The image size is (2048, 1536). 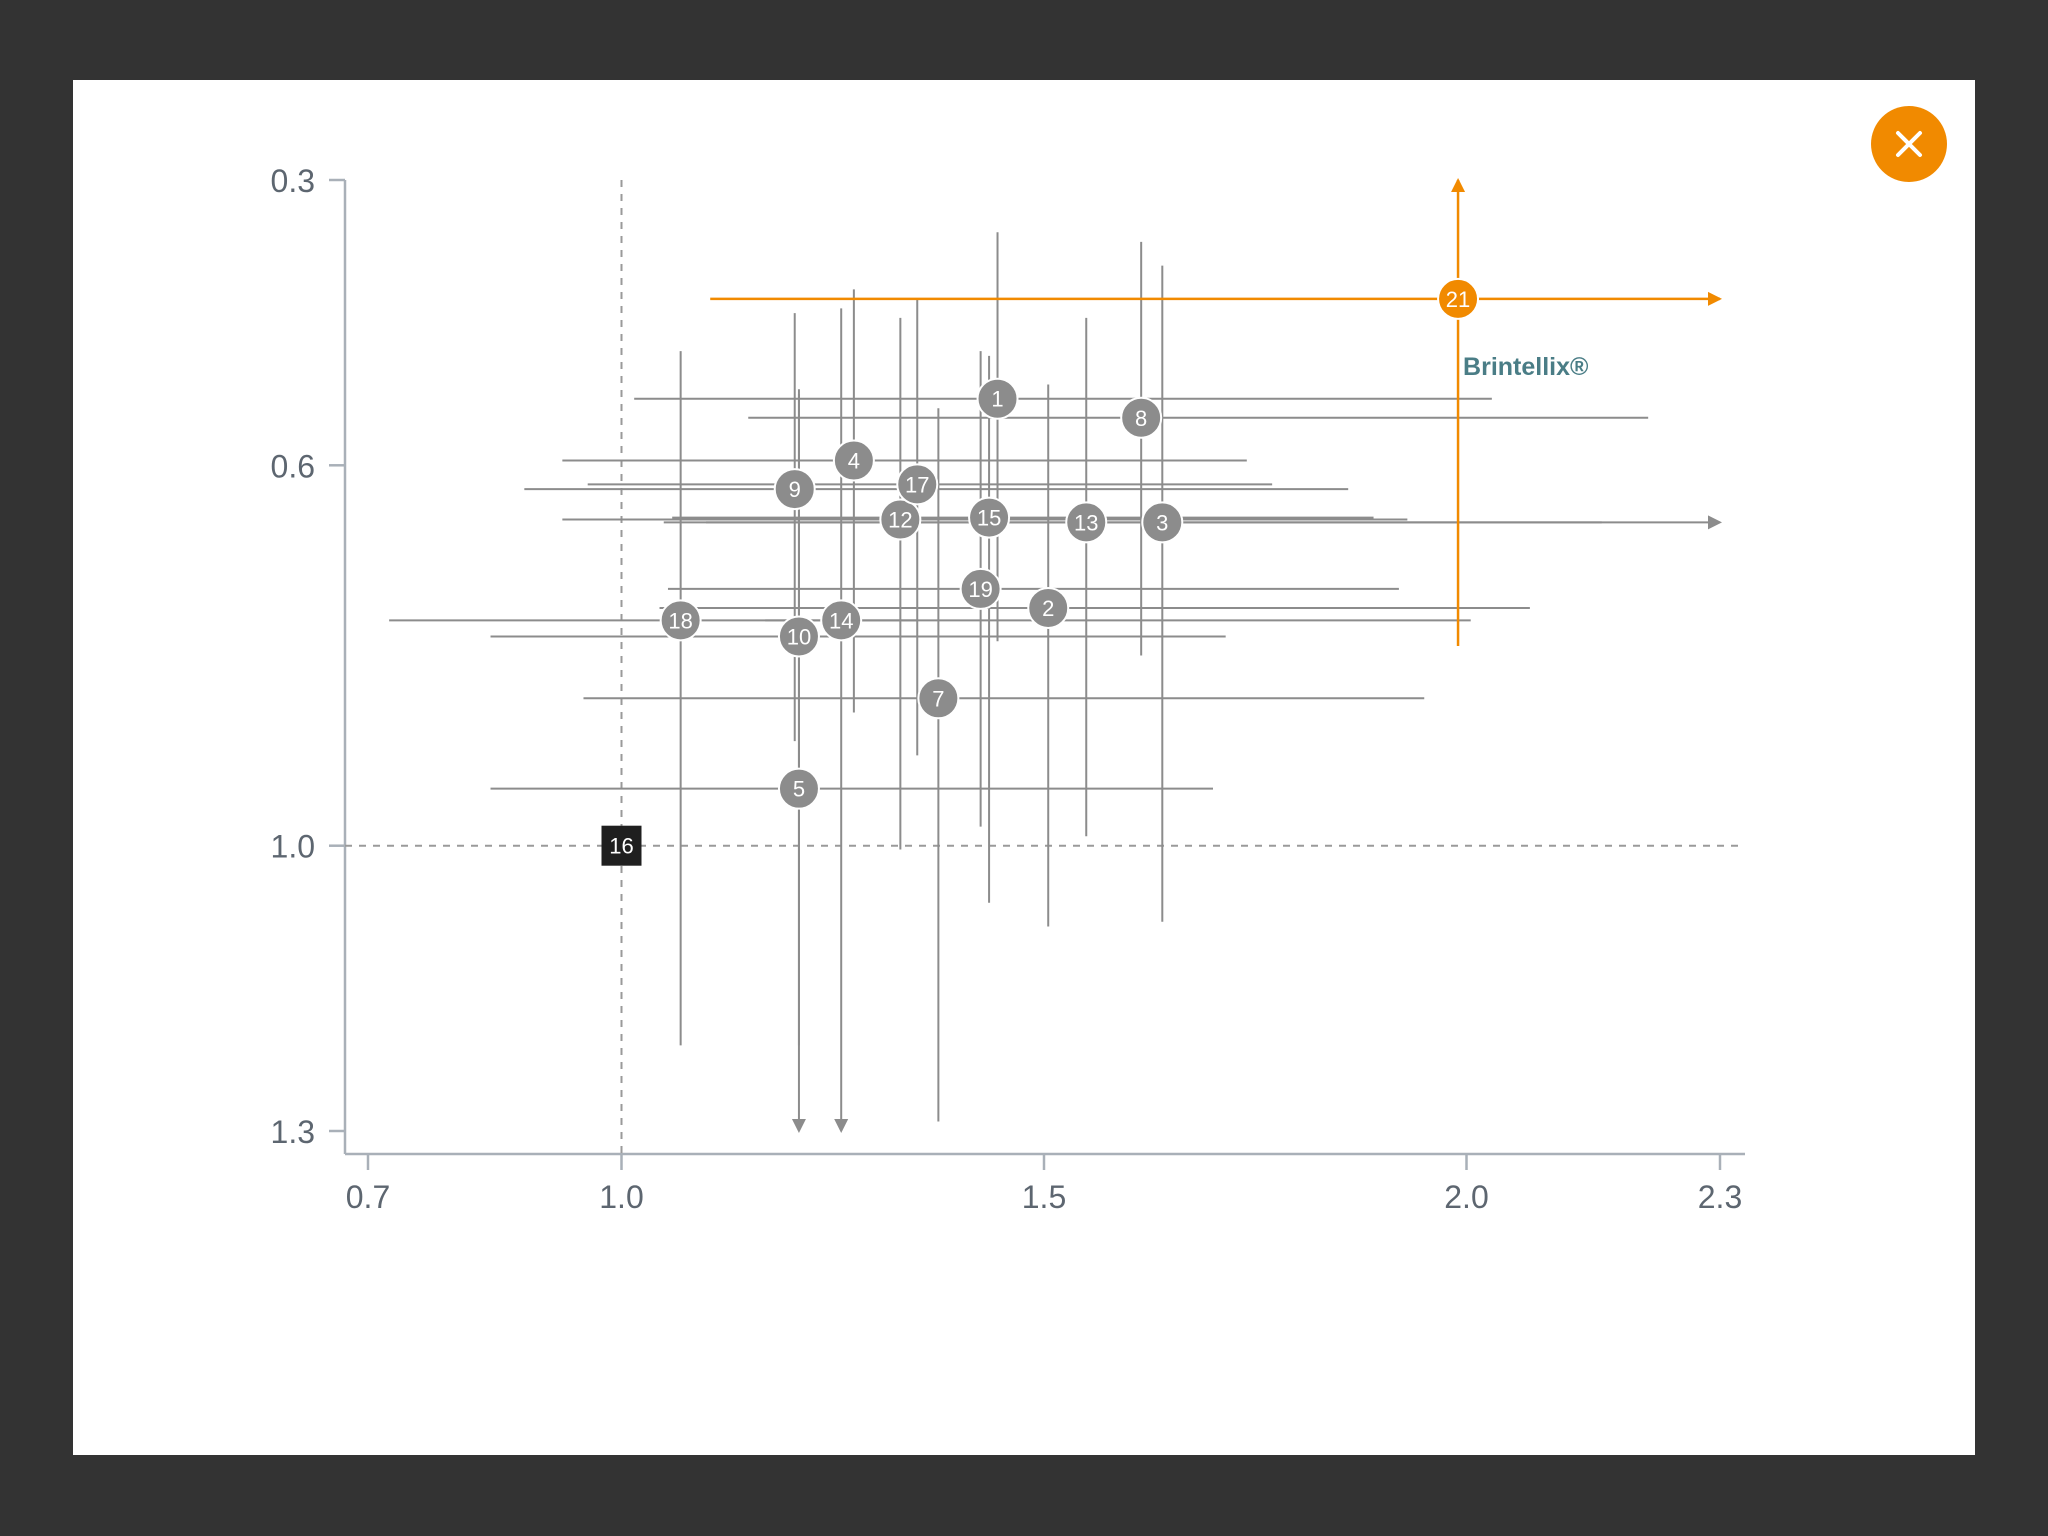 I want to click on x-tick-label: 1.5, so click(x=1044, y=1197).